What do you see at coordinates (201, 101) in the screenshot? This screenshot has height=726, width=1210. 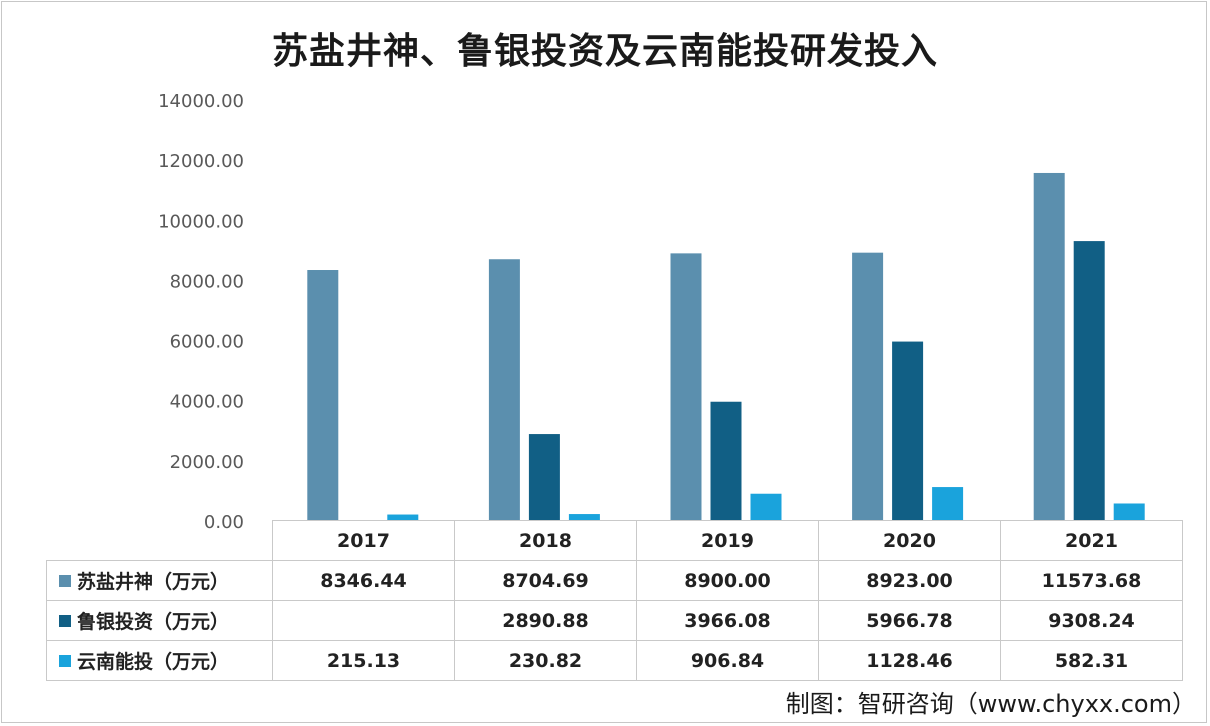 I see `y-tick-label: 14000.00` at bounding box center [201, 101].